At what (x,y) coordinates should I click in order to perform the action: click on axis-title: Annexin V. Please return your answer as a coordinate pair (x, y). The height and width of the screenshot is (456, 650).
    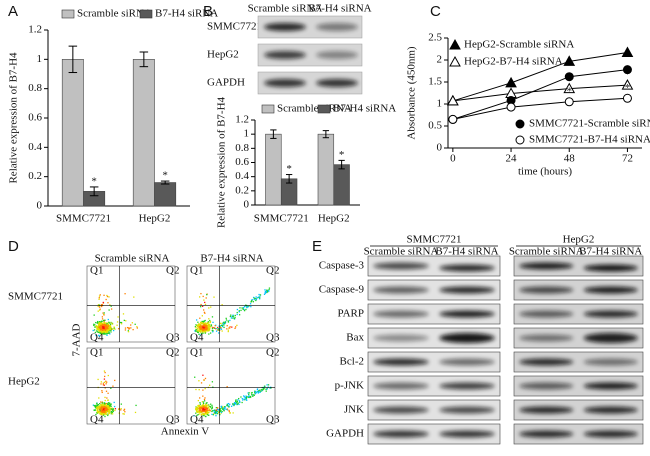
    Looking at the image, I should click on (185, 432).